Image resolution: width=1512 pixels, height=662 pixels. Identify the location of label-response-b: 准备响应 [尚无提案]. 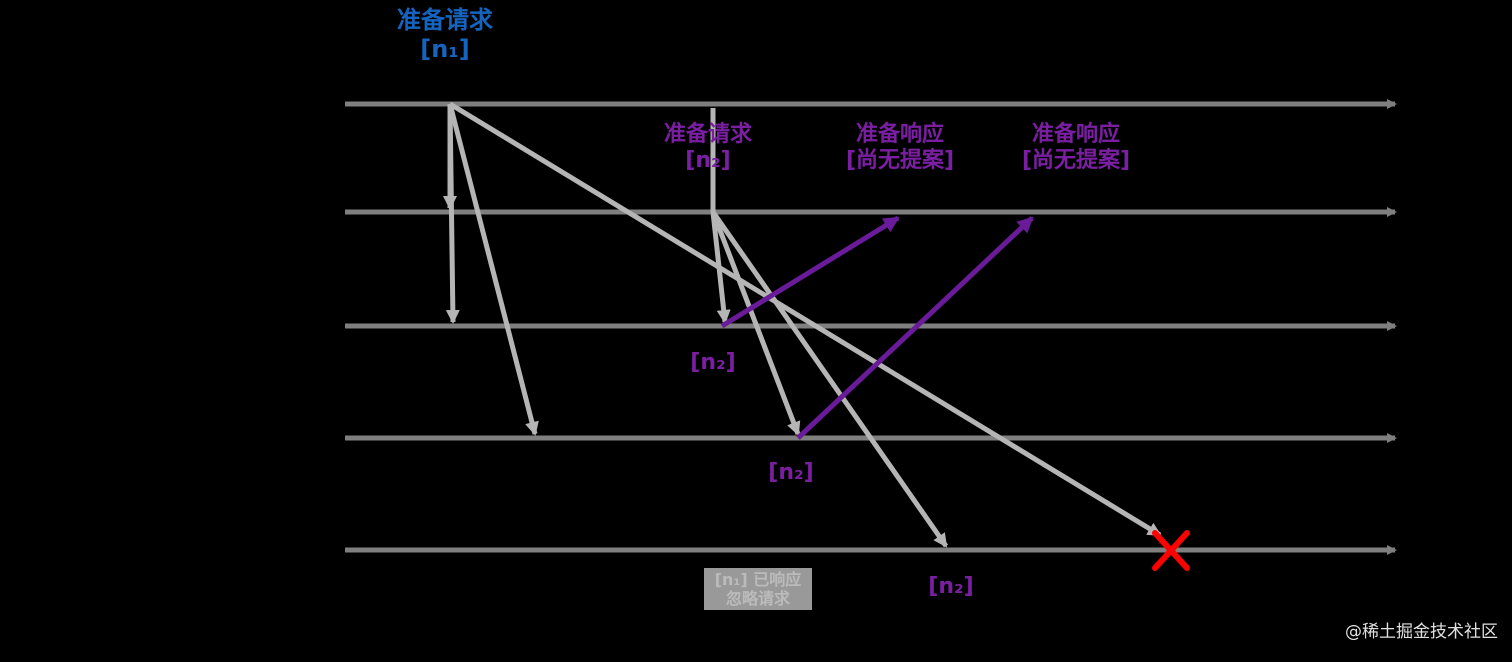
(1076, 148).